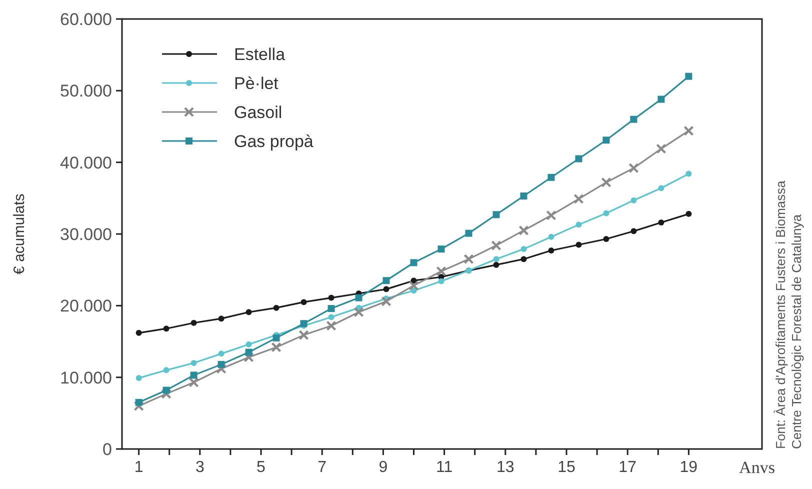  Describe the element at coordinates (322, 467) in the screenshot. I see `x-tick-label: 7` at that location.